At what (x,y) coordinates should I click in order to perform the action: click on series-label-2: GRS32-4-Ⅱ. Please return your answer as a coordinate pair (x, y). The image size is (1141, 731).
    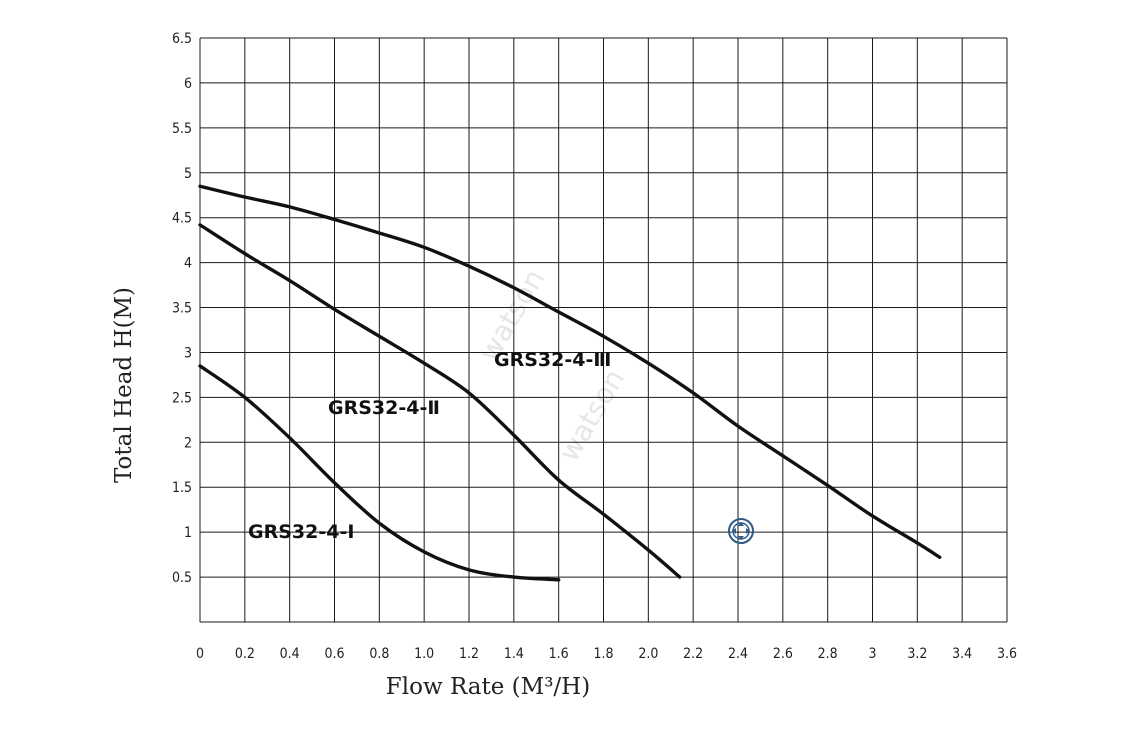
    Looking at the image, I should click on (384, 408).